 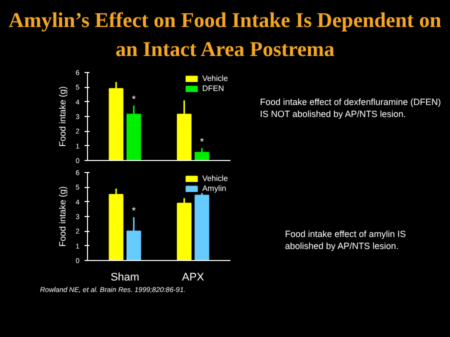 I want to click on text: Food intake effect of dexfenfluramine (DFEN) IS NOT abolished by AP/NTS lesion., so click(x=351, y=108).